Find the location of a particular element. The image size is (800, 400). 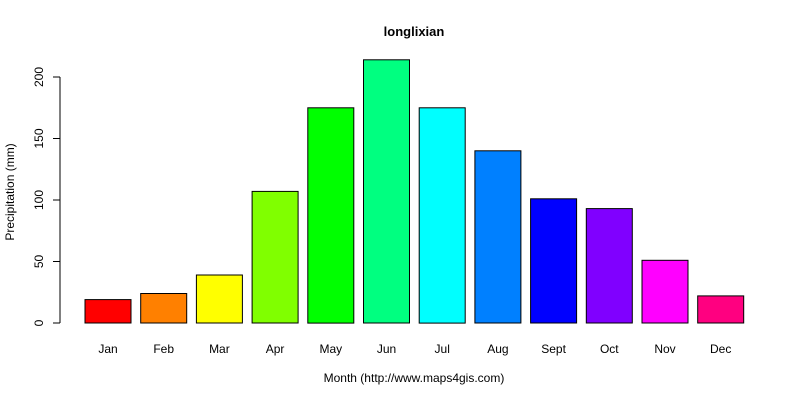

bar-mar is located at coordinates (219, 299).